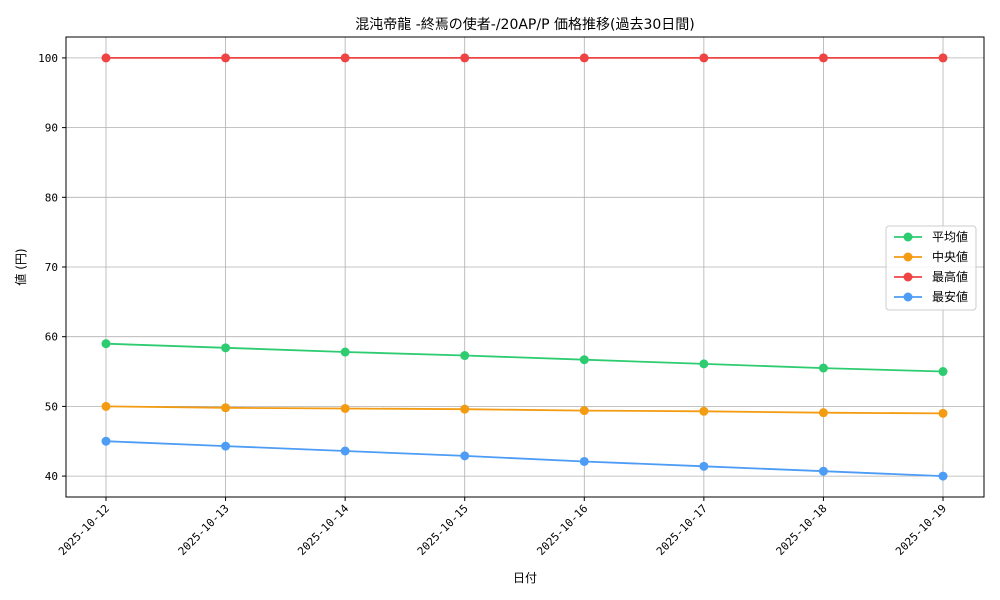  Describe the element at coordinates (51, 337) in the screenshot. I see `y-tick-label: 60` at that location.